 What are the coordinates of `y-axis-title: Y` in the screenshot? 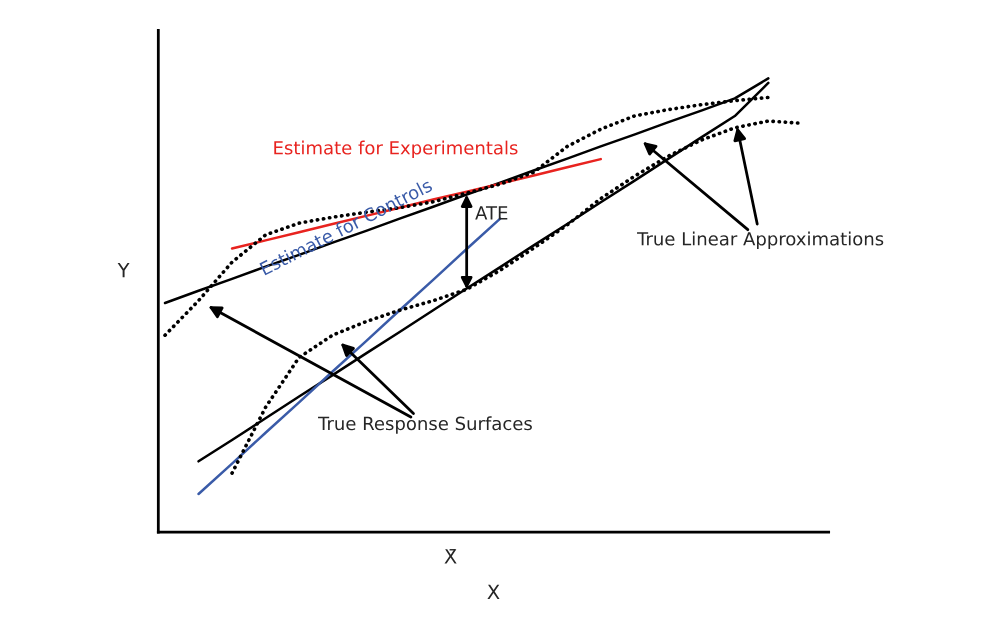 It's located at (123, 270).